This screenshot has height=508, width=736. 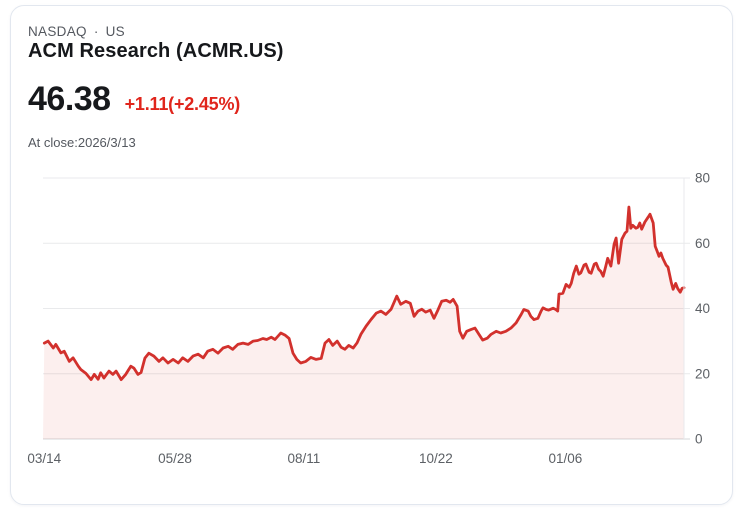 I want to click on last-price: 46.38, so click(x=69, y=99).